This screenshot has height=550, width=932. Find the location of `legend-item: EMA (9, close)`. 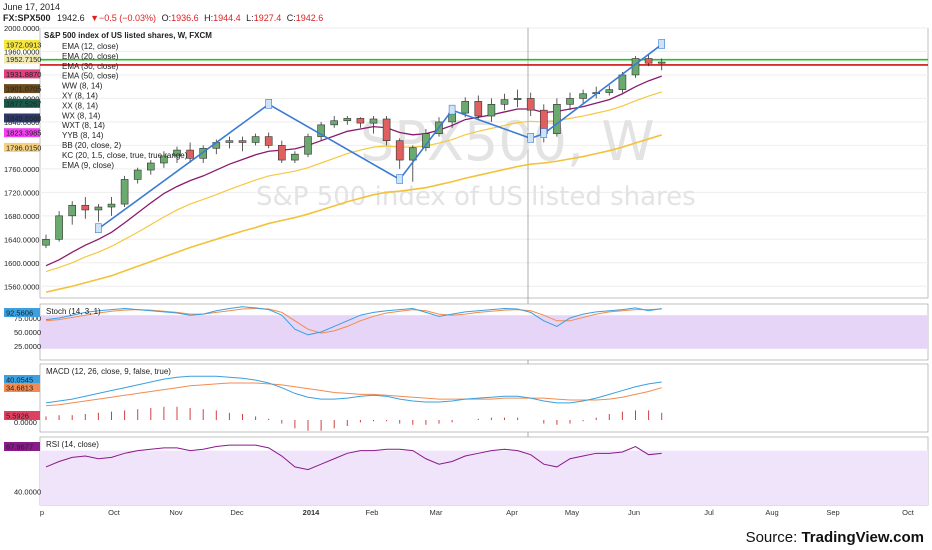

legend-item: EMA (9, close) is located at coordinates (88, 165).